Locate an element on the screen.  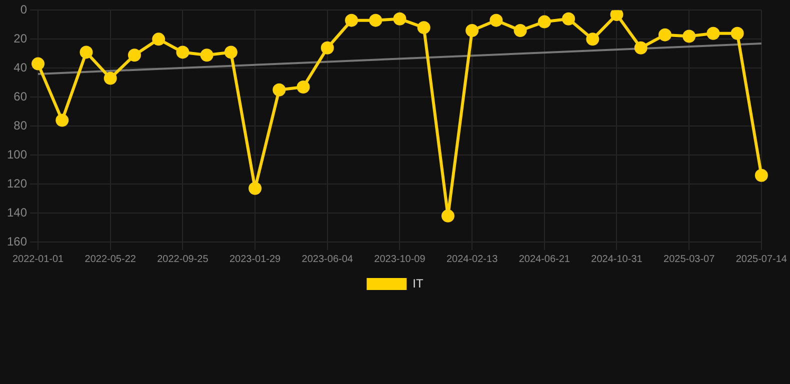
x-tick-label: 2025-07-14 is located at coordinates (762, 259).